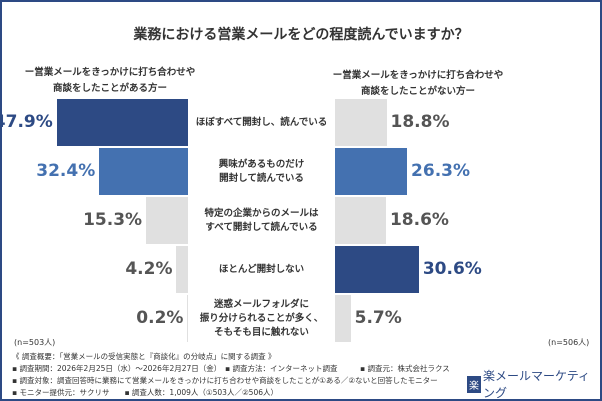  I want to click on logo-text: 楽メールマーケティング, so click(537, 384).